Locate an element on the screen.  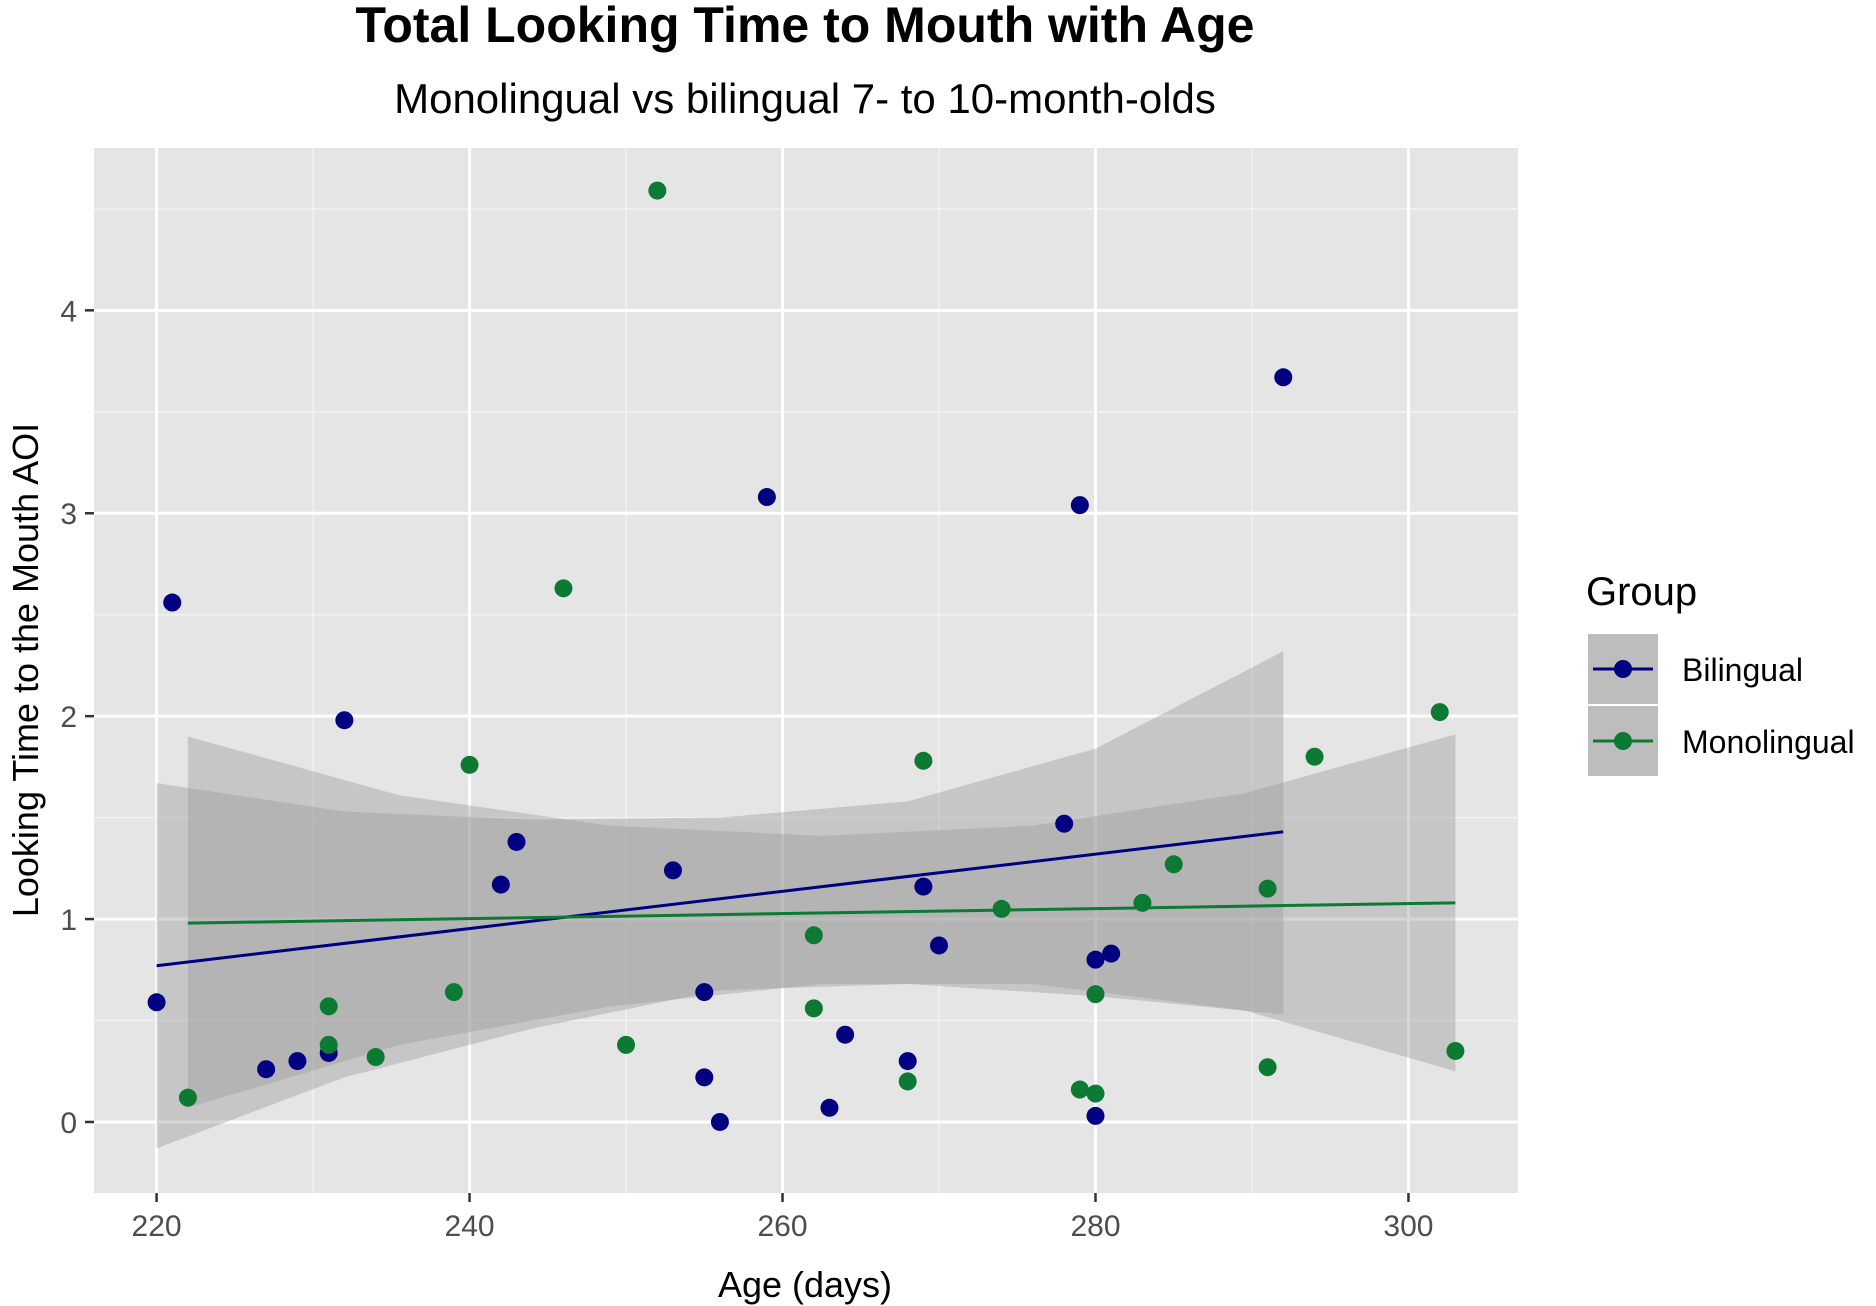
y-tick-label: 0 is located at coordinates (68, 1123).